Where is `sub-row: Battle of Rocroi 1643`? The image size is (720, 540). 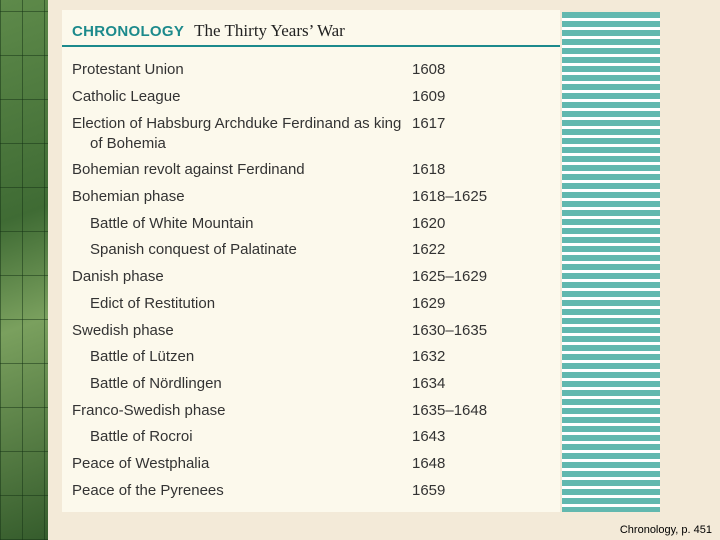 sub-row: Battle of Rocroi 1643 is located at coordinates (312, 437).